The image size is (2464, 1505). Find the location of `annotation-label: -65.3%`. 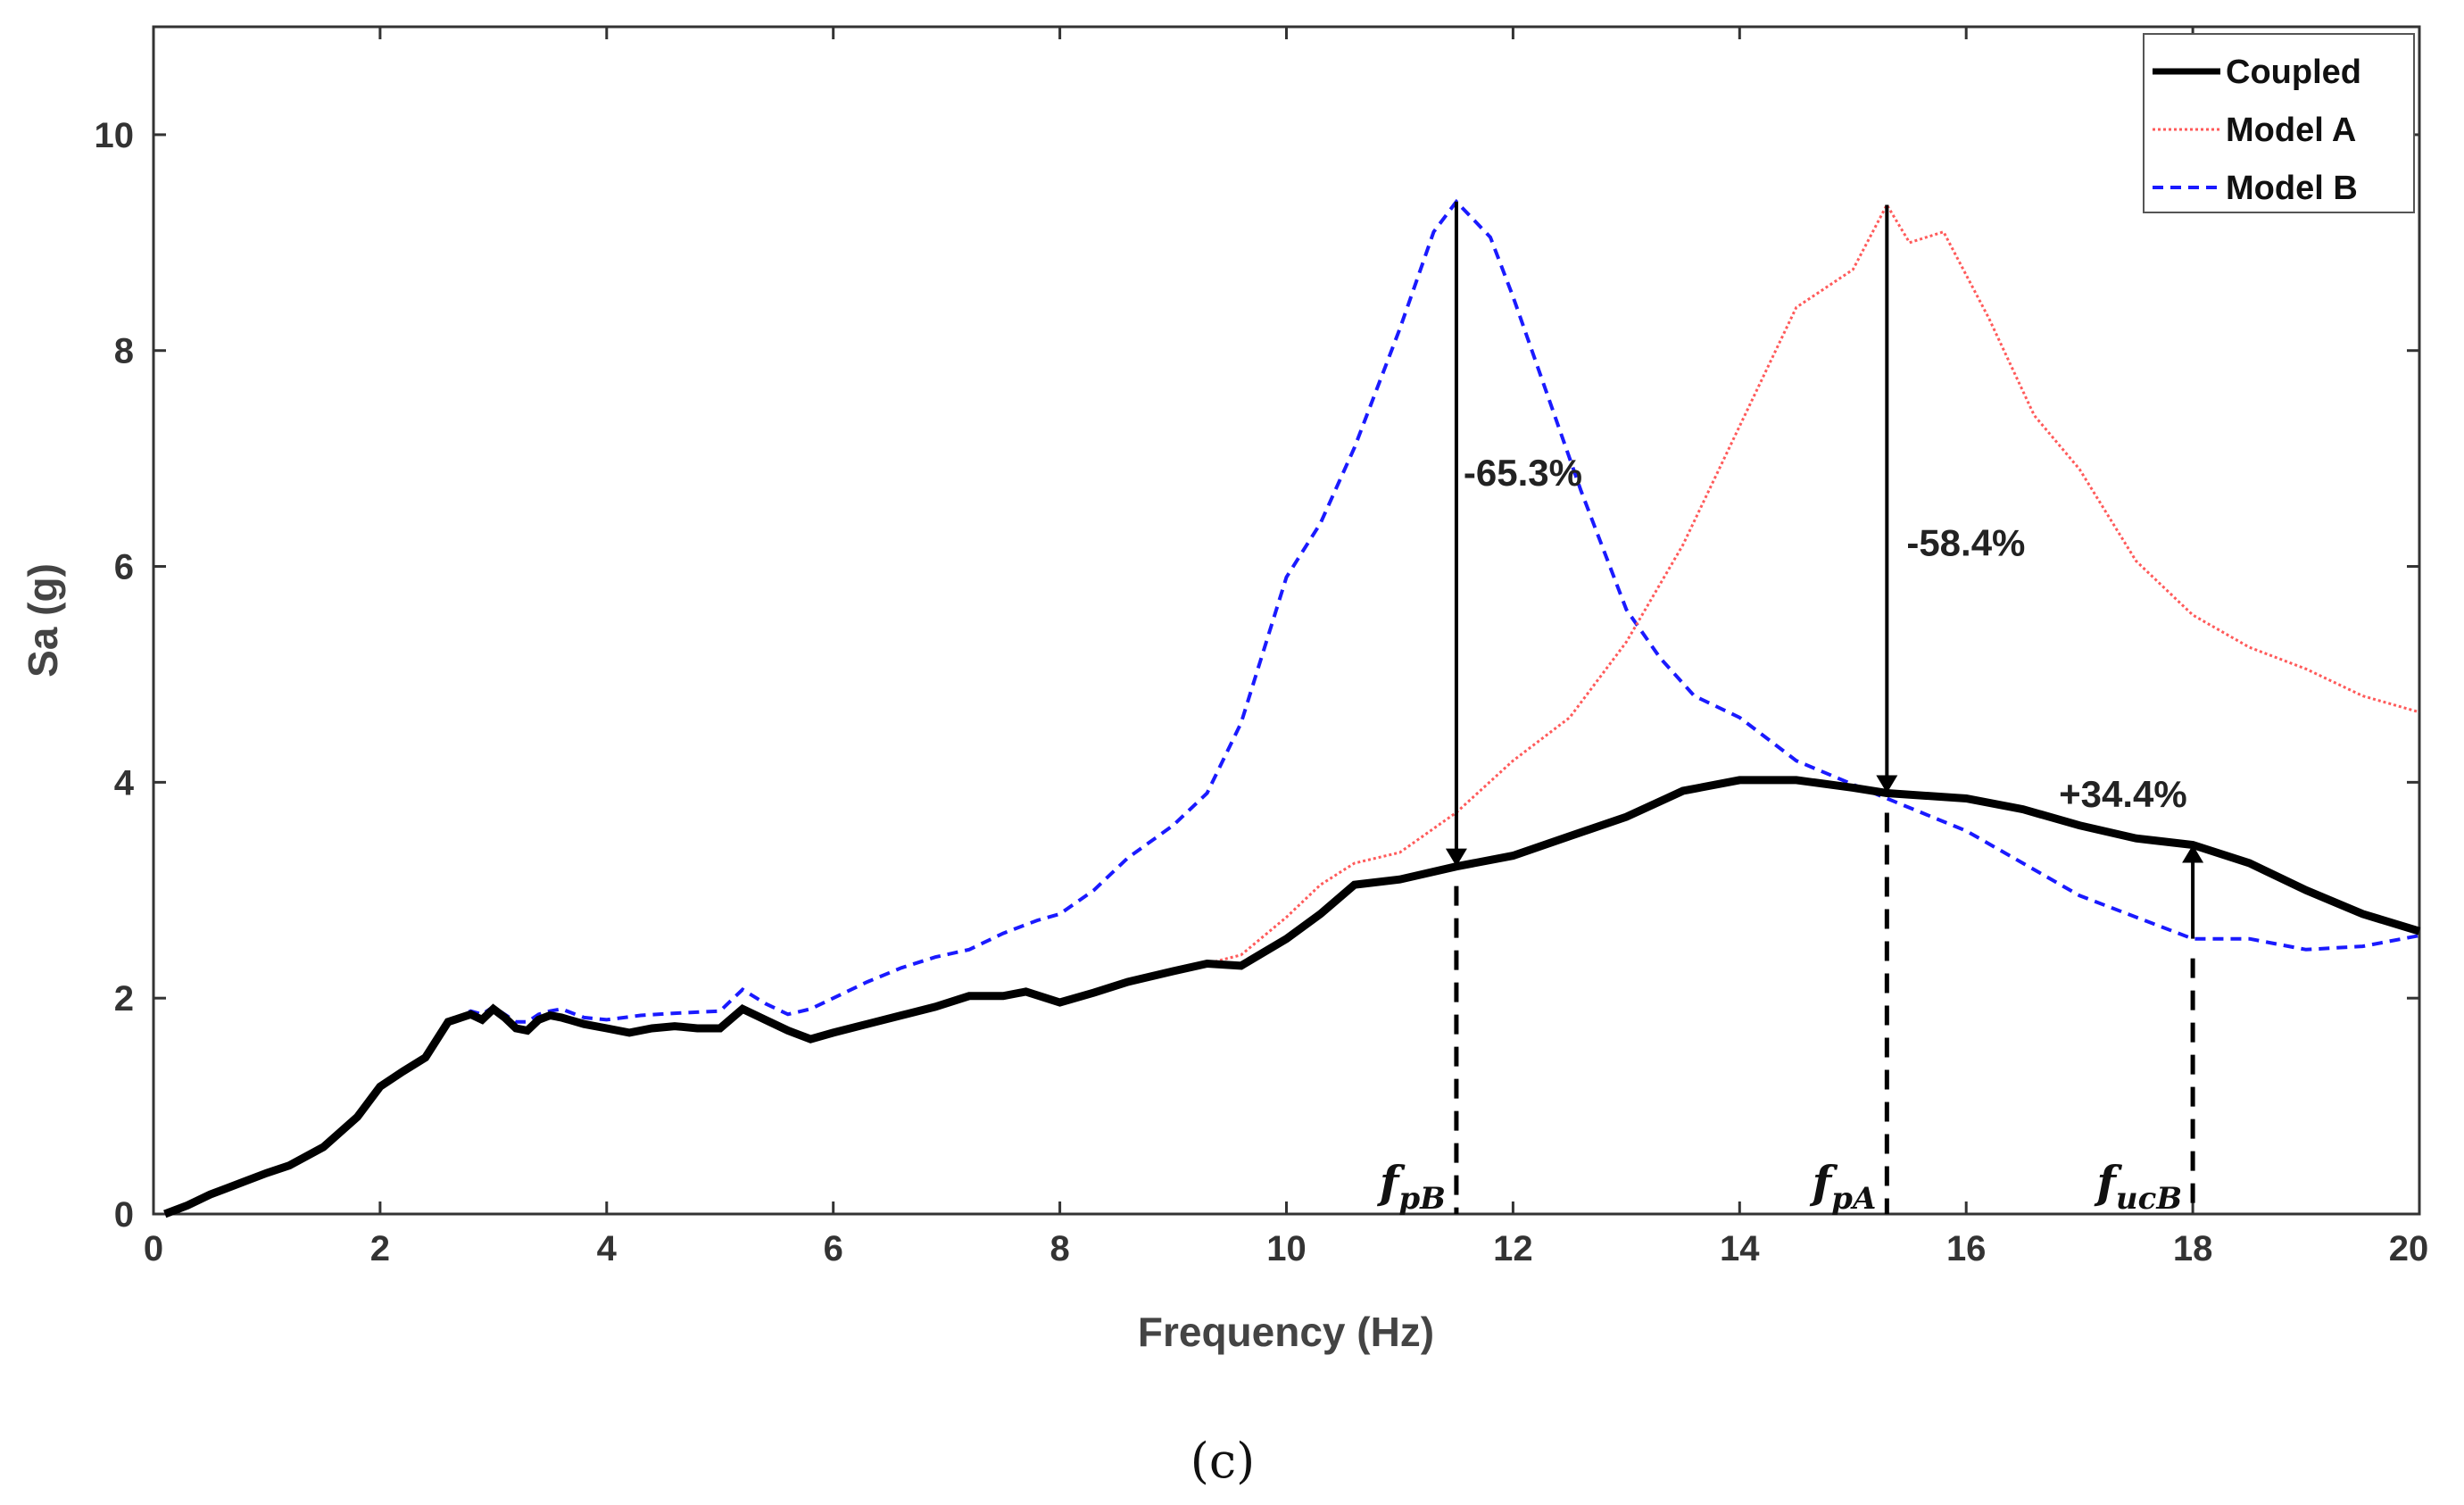

annotation-label: -65.3% is located at coordinates (1523, 473).